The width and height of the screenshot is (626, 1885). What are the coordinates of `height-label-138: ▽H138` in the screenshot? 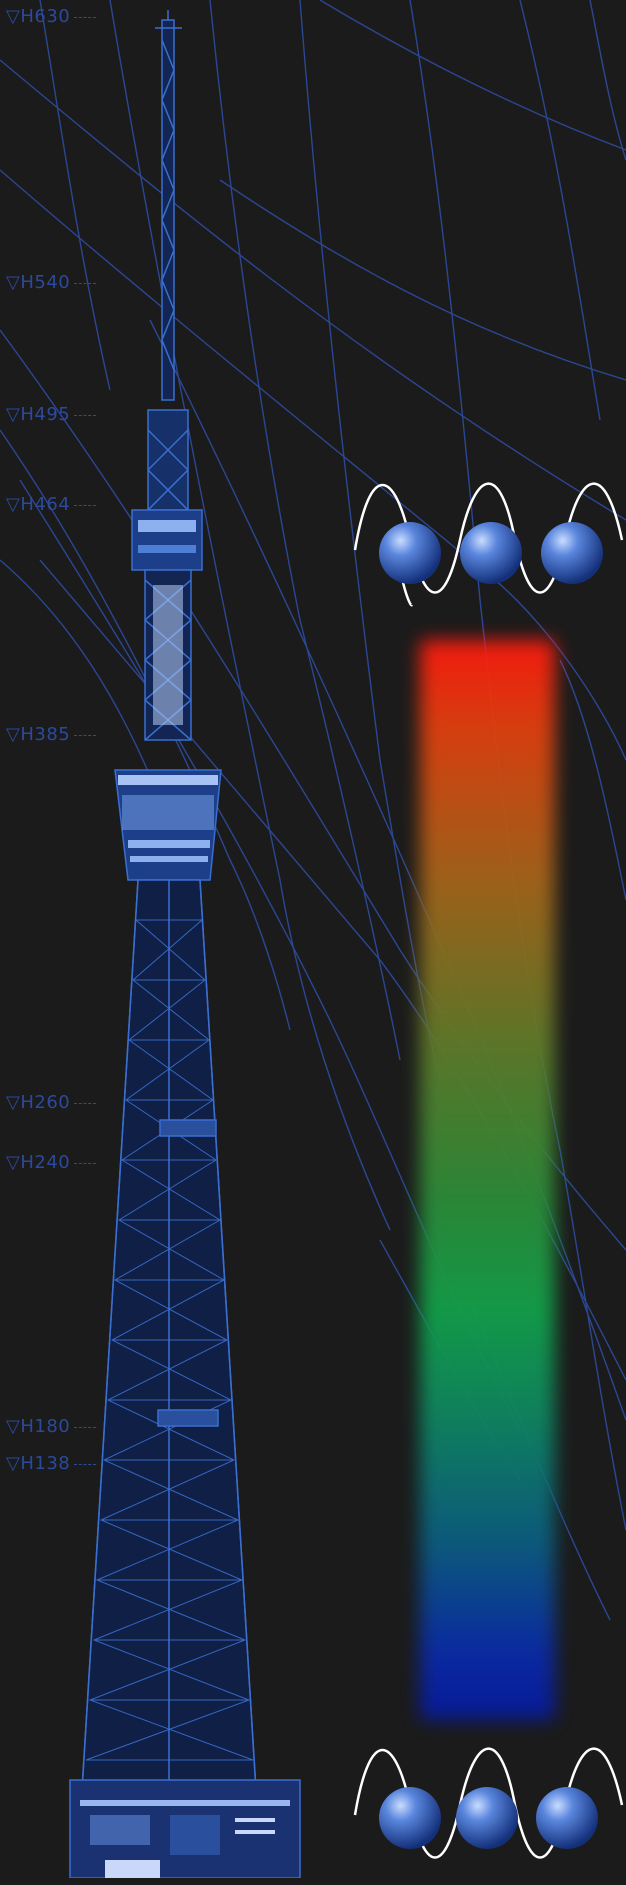 It's located at (51, 1463).